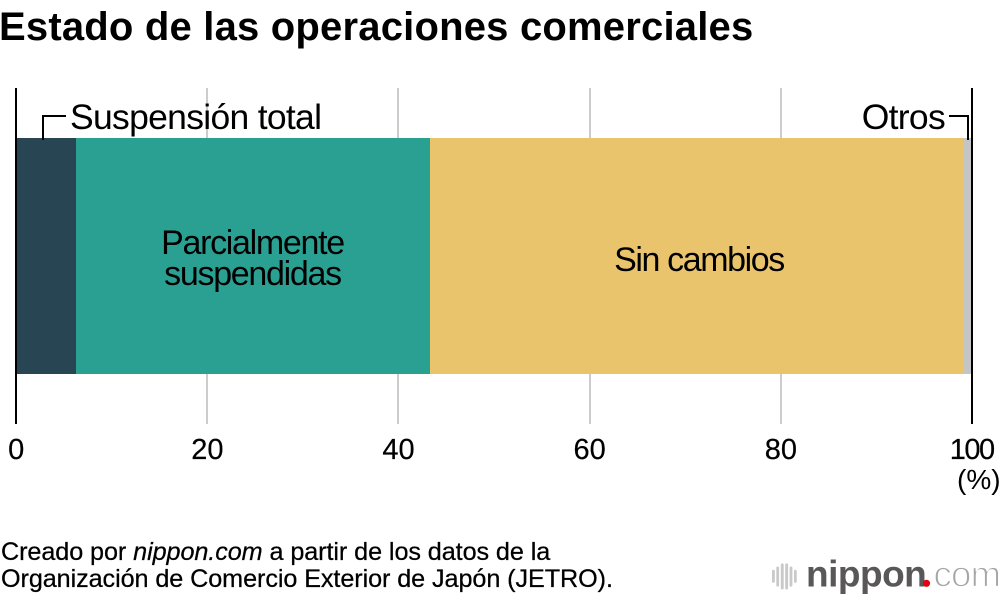 The width and height of the screenshot is (1000, 598). What do you see at coordinates (866, 573) in the screenshot?
I see `svg-text: nippon` at bounding box center [866, 573].